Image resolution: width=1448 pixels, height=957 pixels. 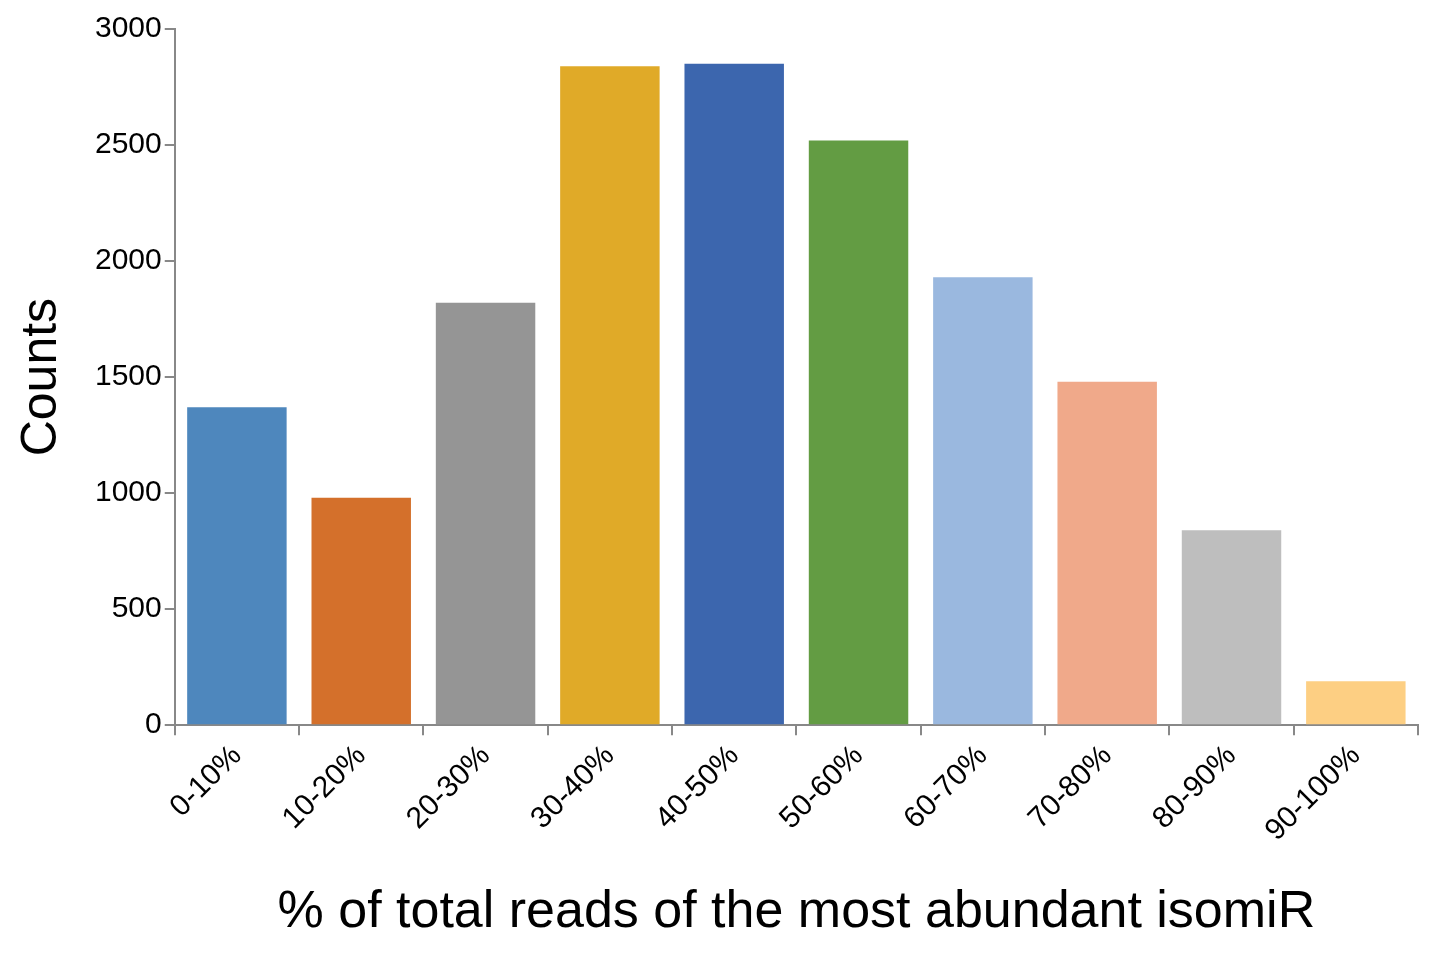 I want to click on y-tick-label: 1000, so click(x=128, y=491).